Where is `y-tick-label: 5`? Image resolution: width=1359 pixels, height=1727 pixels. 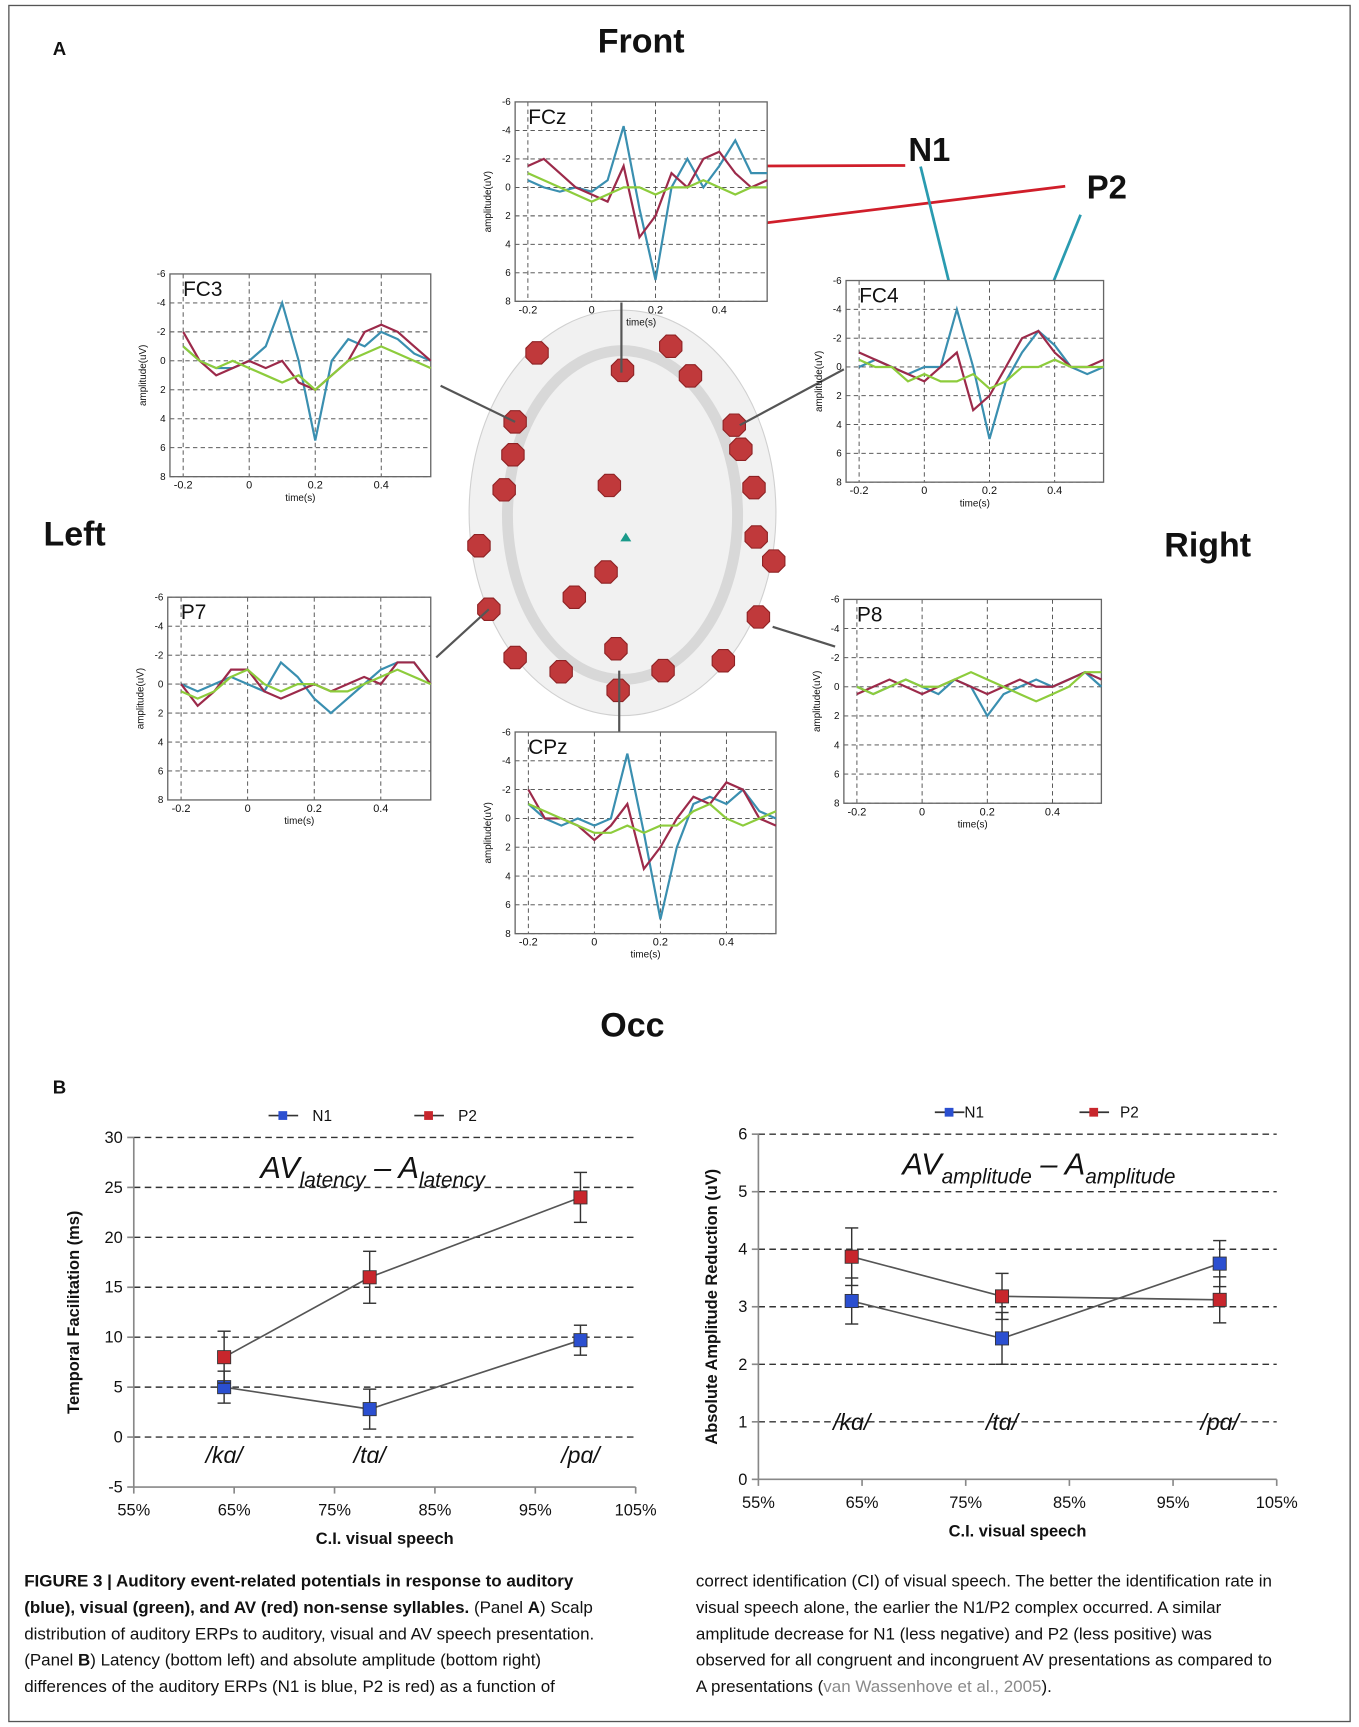
y-tick-label: 5 is located at coordinates (742, 1192).